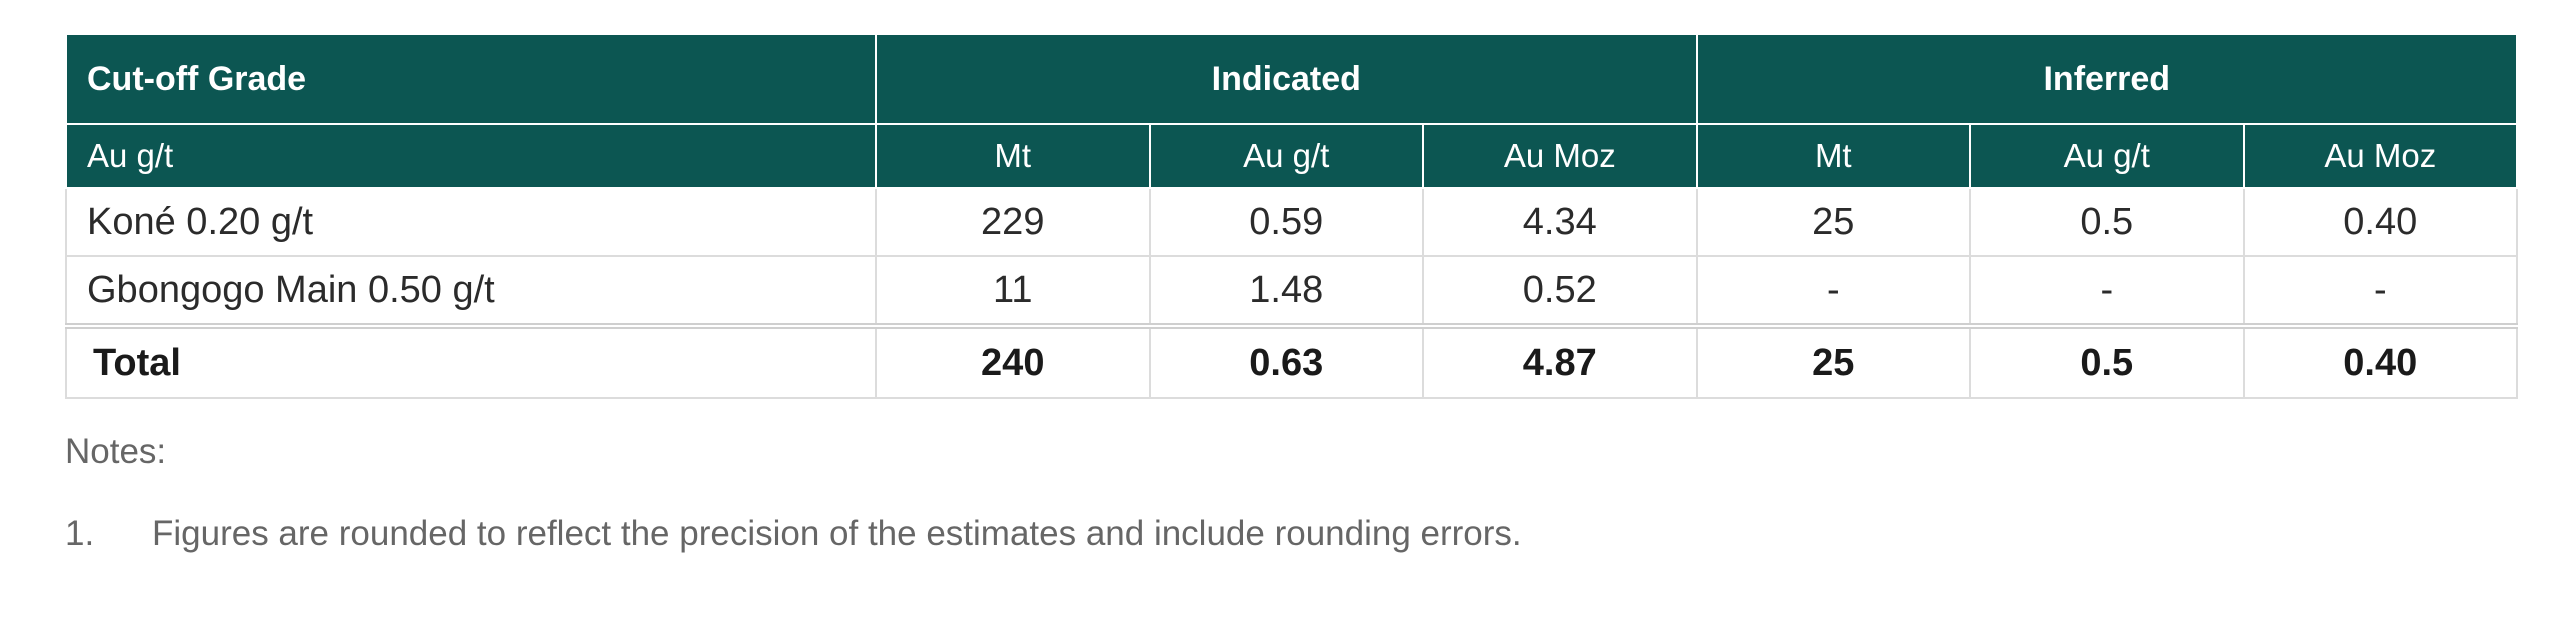 The width and height of the screenshot is (2550, 620). What do you see at coordinates (80, 533) in the screenshot?
I see `note-number: 1.` at bounding box center [80, 533].